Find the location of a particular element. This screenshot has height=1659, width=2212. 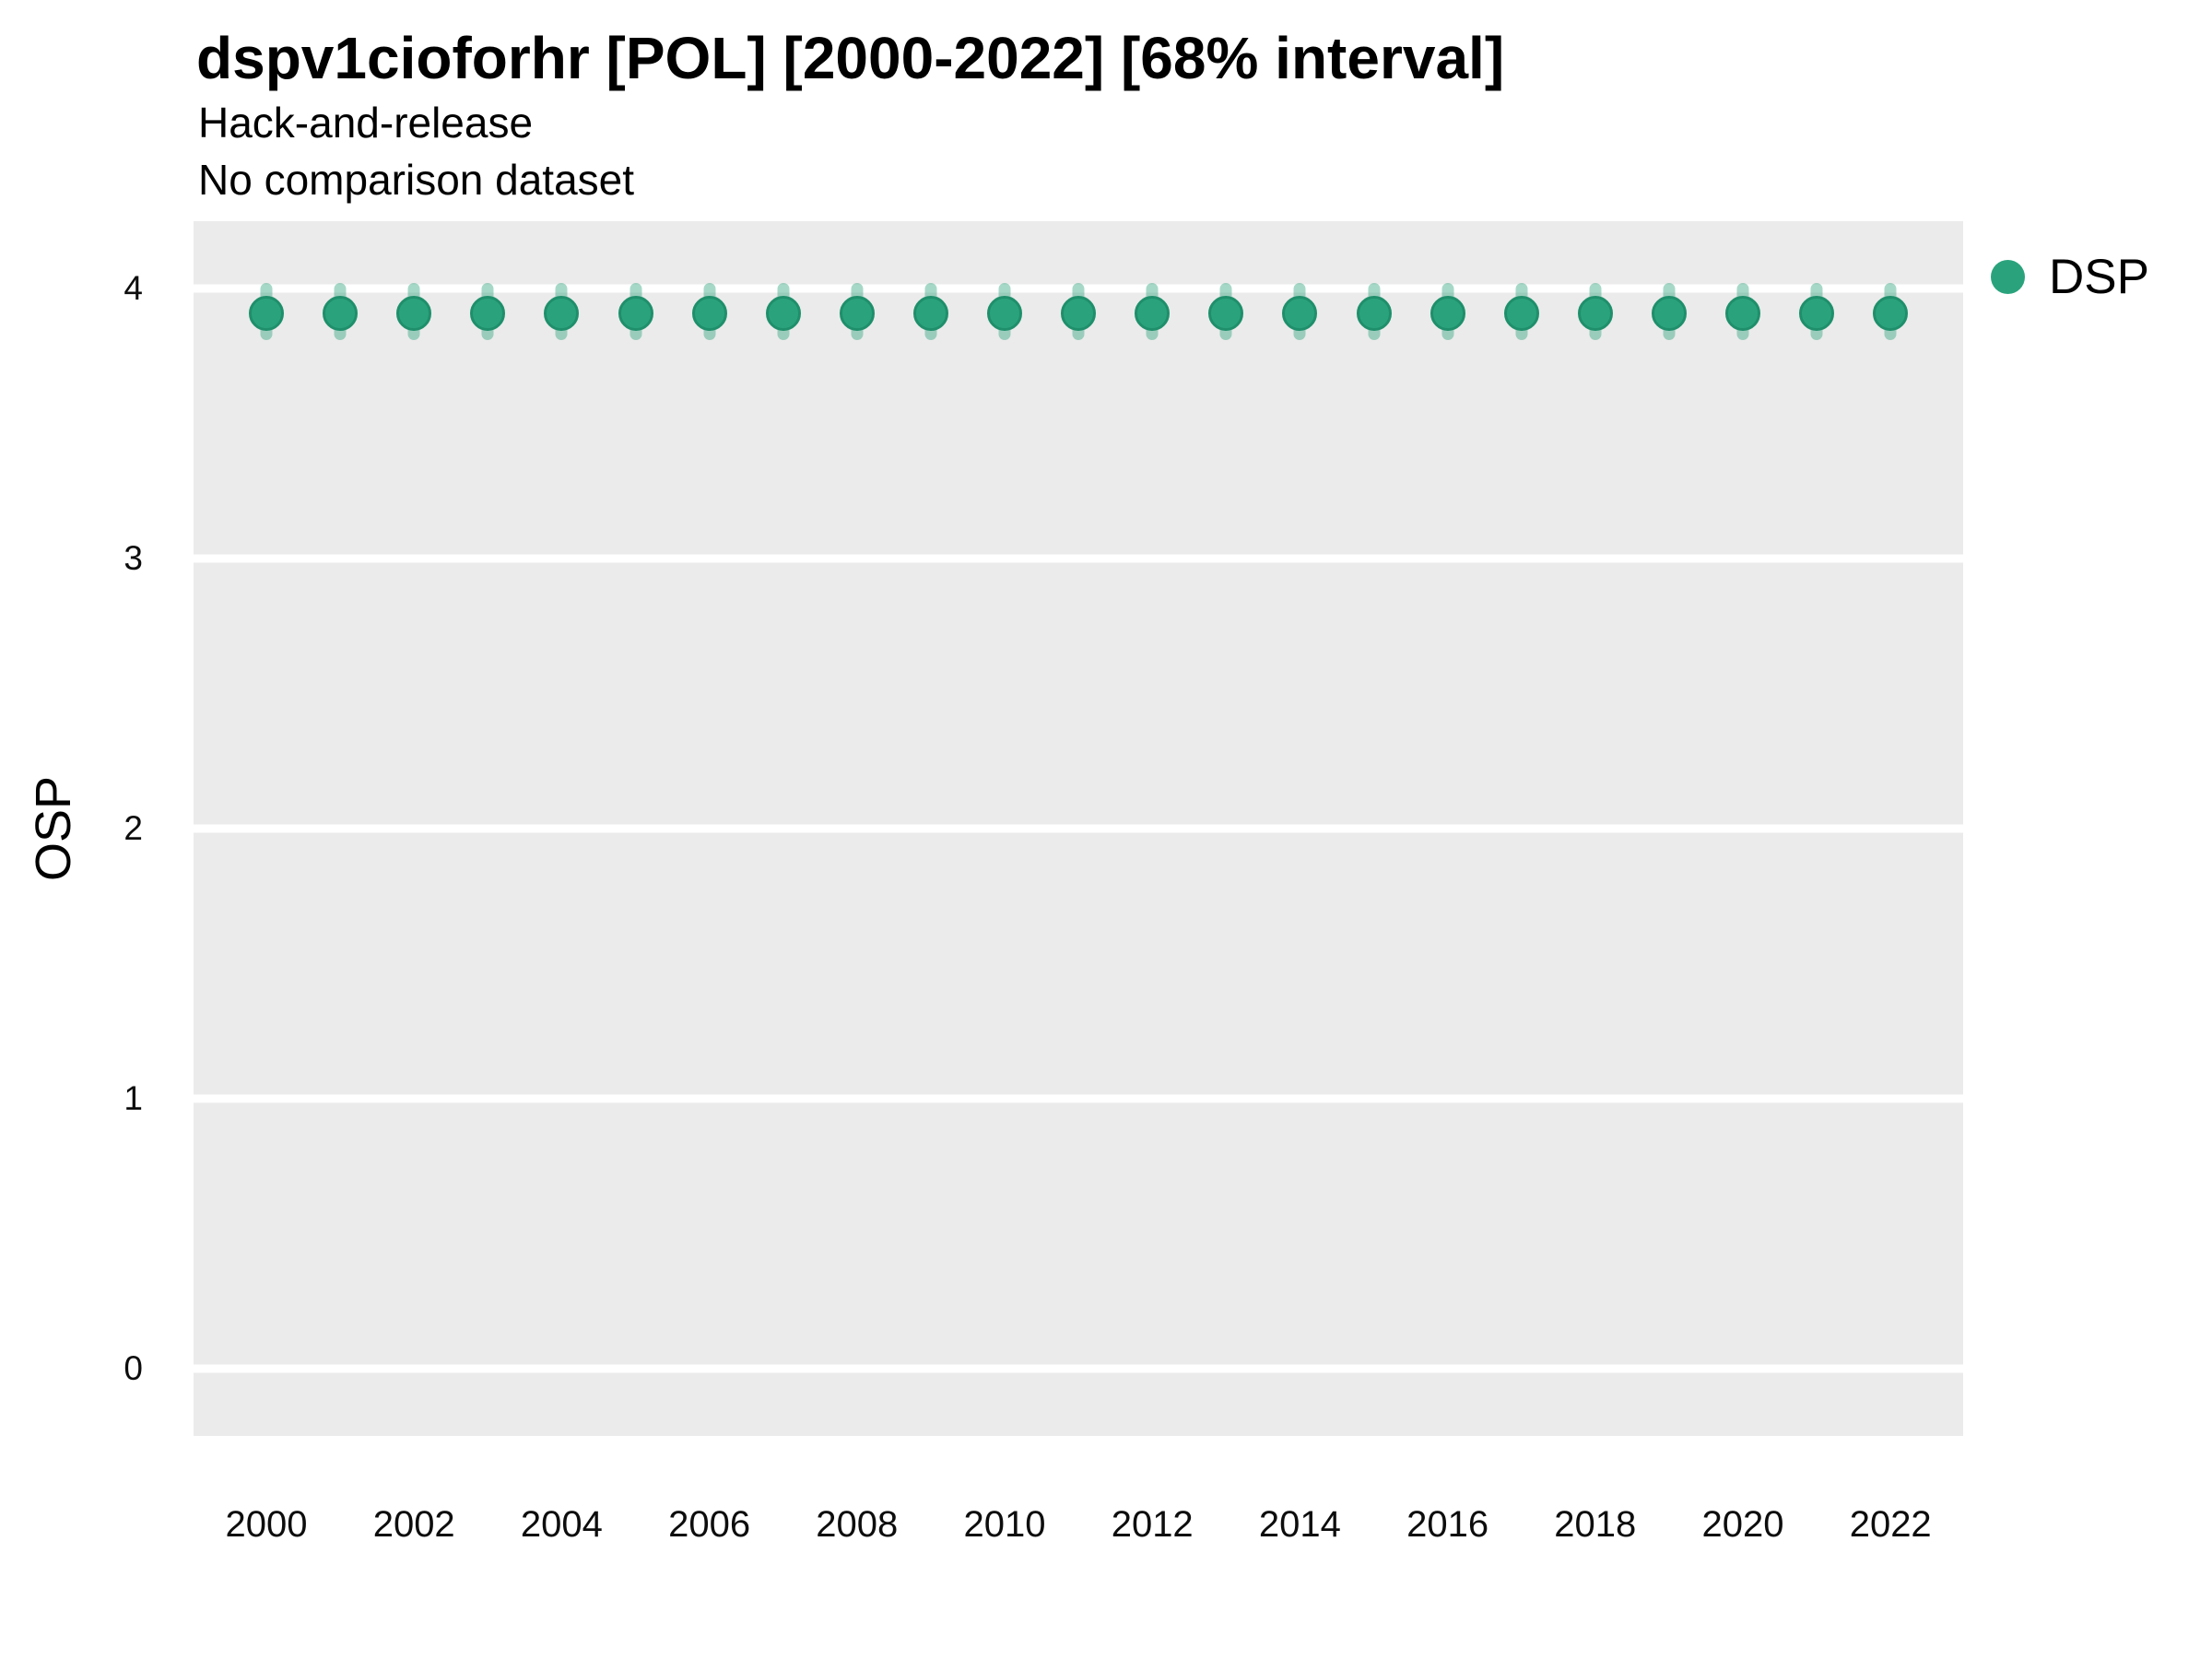

data-point-2017 is located at coordinates (1521, 828).